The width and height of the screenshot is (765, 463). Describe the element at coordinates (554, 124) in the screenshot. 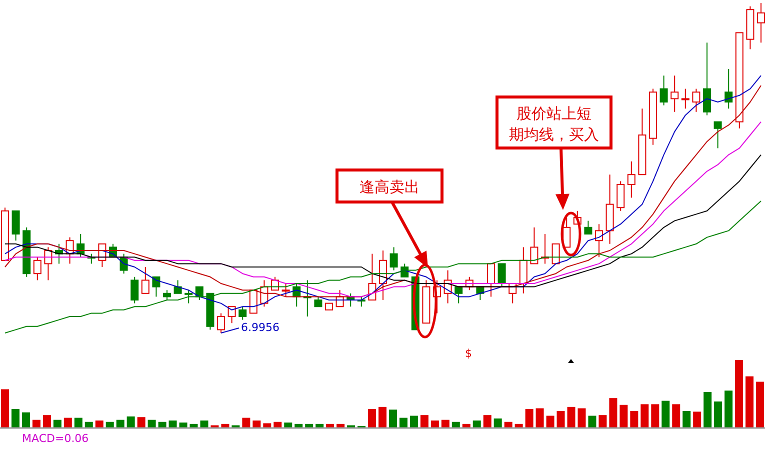

I see `annotation: 股价站上短期均线，买入` at that location.